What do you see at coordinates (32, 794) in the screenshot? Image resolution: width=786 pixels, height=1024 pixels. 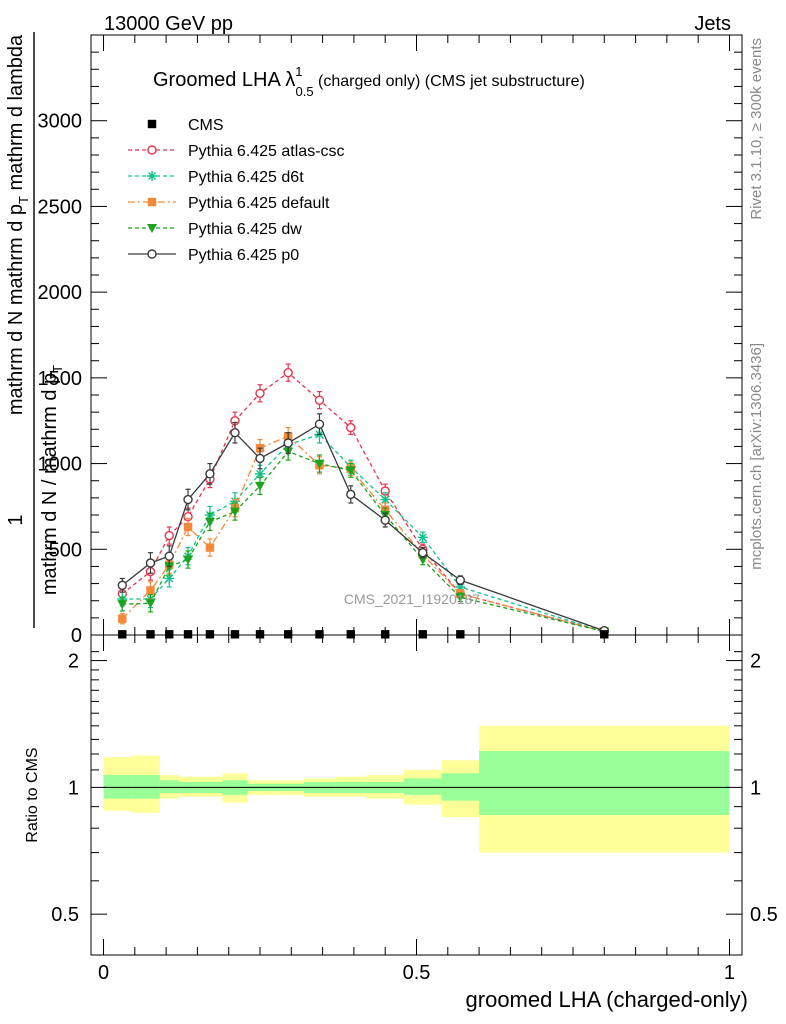 I see `ratio-y-axis-label: Ratio to CMS` at bounding box center [32, 794].